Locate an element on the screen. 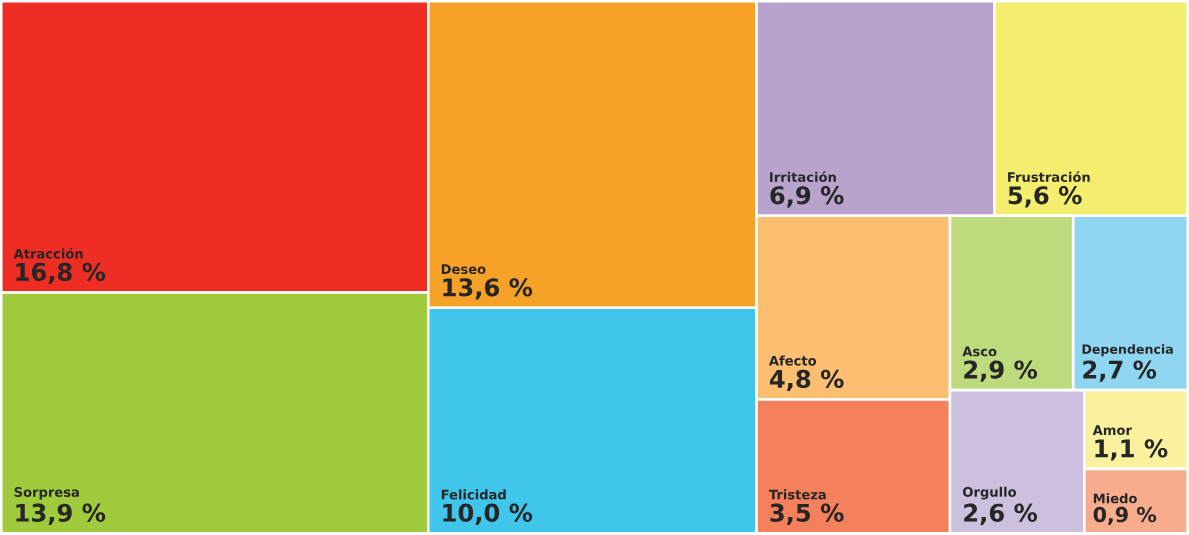 This screenshot has width=1189, height=535. category-label: Orgullo is located at coordinates (989, 493).